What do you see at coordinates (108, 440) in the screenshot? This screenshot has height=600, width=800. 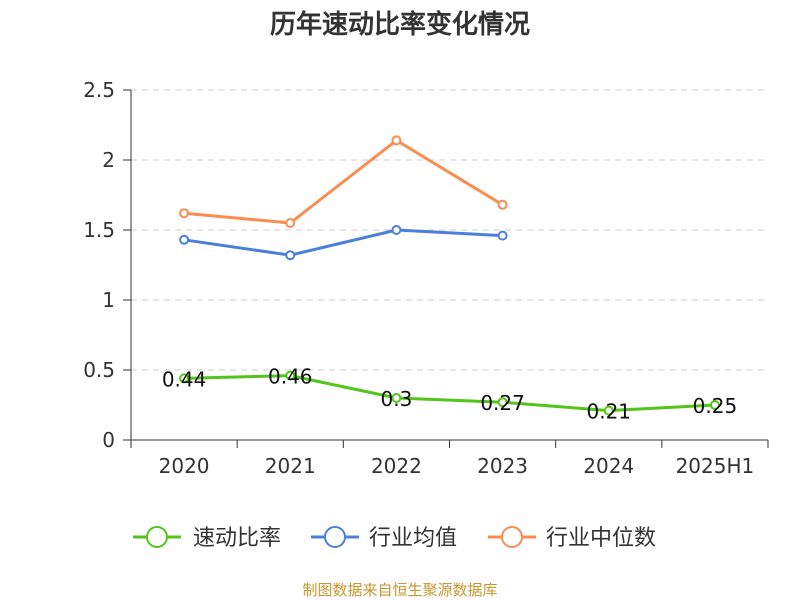 I see `y-tick-label: 0` at bounding box center [108, 440].